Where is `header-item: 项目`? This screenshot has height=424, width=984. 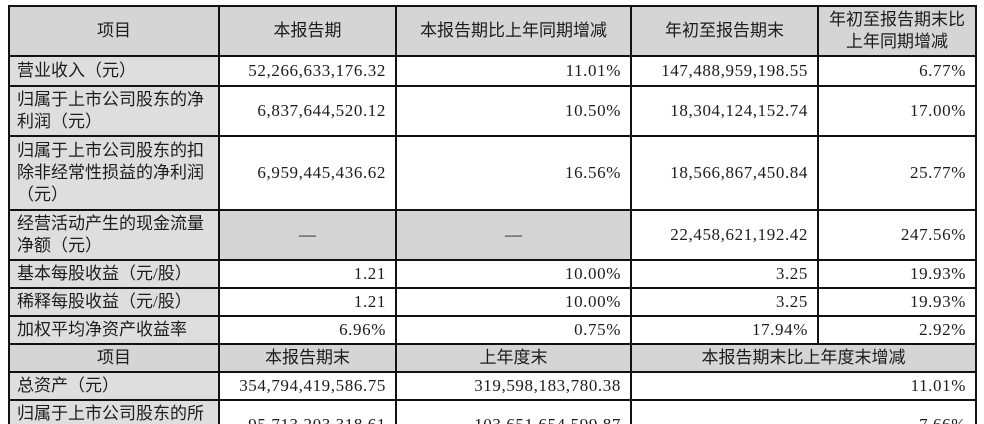
header-item: 项目 is located at coordinates (114, 31).